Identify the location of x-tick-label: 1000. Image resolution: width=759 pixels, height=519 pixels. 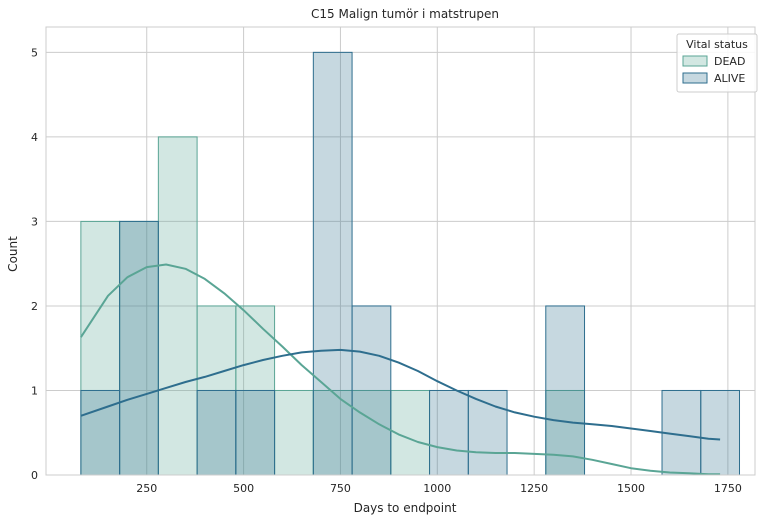
(437, 488).